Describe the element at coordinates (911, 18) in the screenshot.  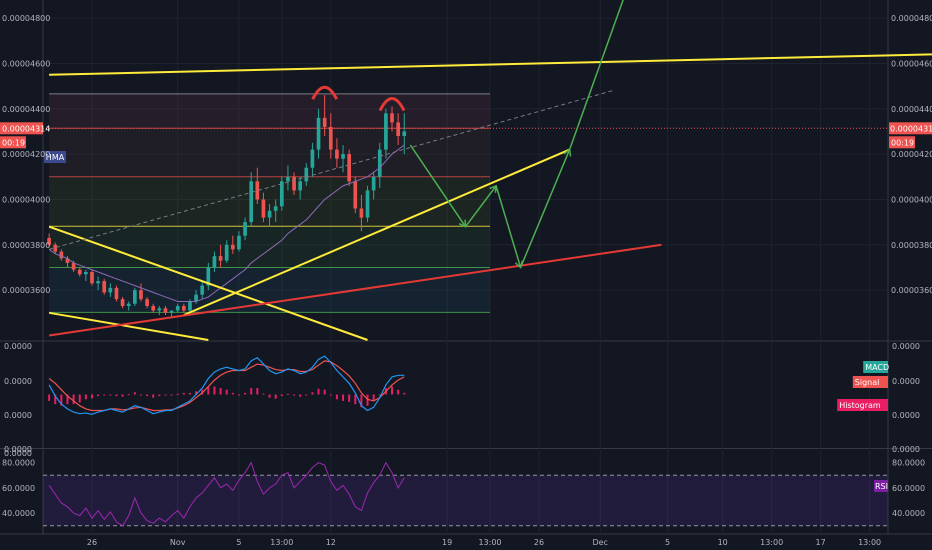
I see `y-tick-label-right: 0.00004800` at that location.